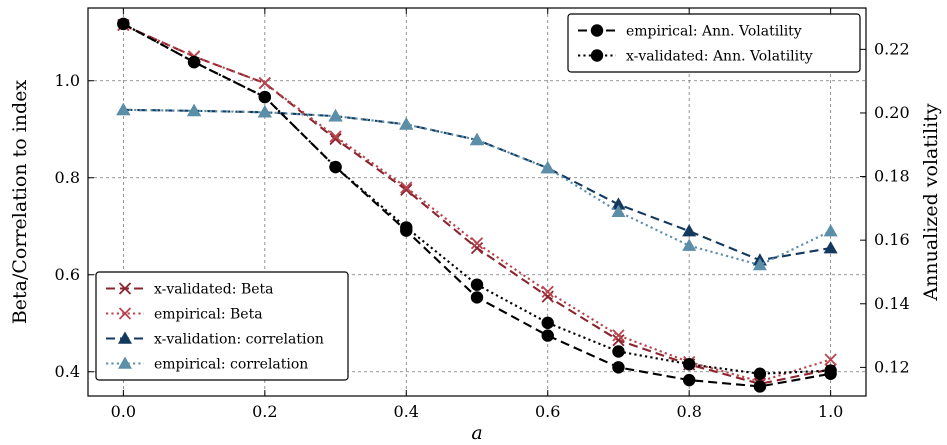 The image size is (947, 445). Describe the element at coordinates (931, 202) in the screenshot. I see `right-y-axis-label: Annualized volatility` at that location.